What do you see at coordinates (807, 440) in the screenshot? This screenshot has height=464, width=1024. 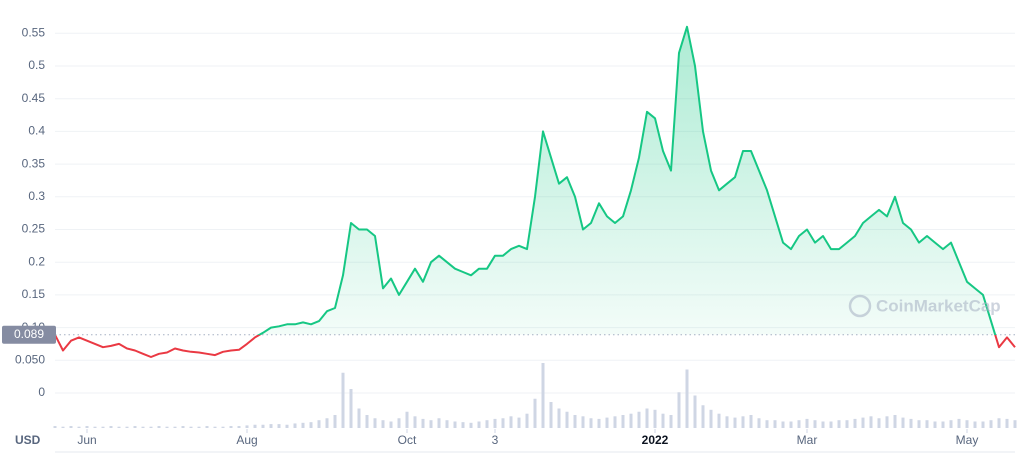 I see `x-tick-label: Mar` at bounding box center [807, 440].